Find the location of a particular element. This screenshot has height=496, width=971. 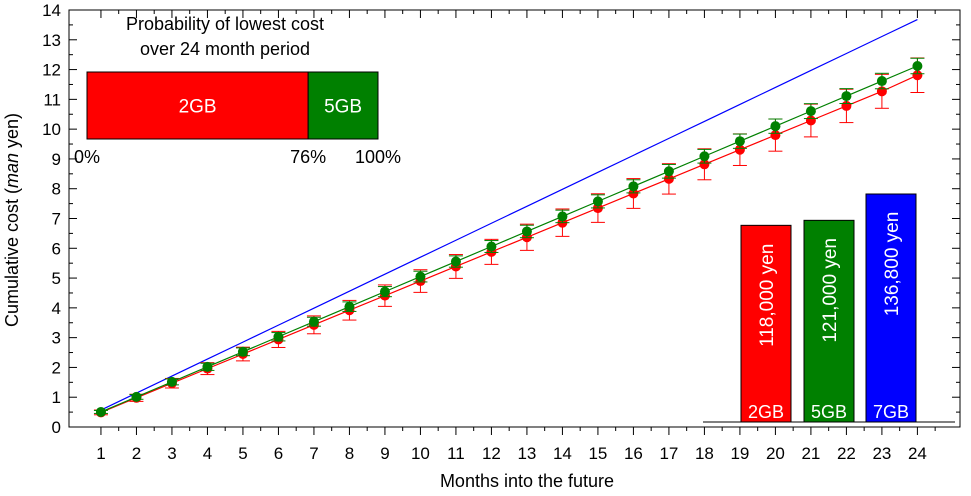

x-tick-label: 21 is located at coordinates (810, 453).